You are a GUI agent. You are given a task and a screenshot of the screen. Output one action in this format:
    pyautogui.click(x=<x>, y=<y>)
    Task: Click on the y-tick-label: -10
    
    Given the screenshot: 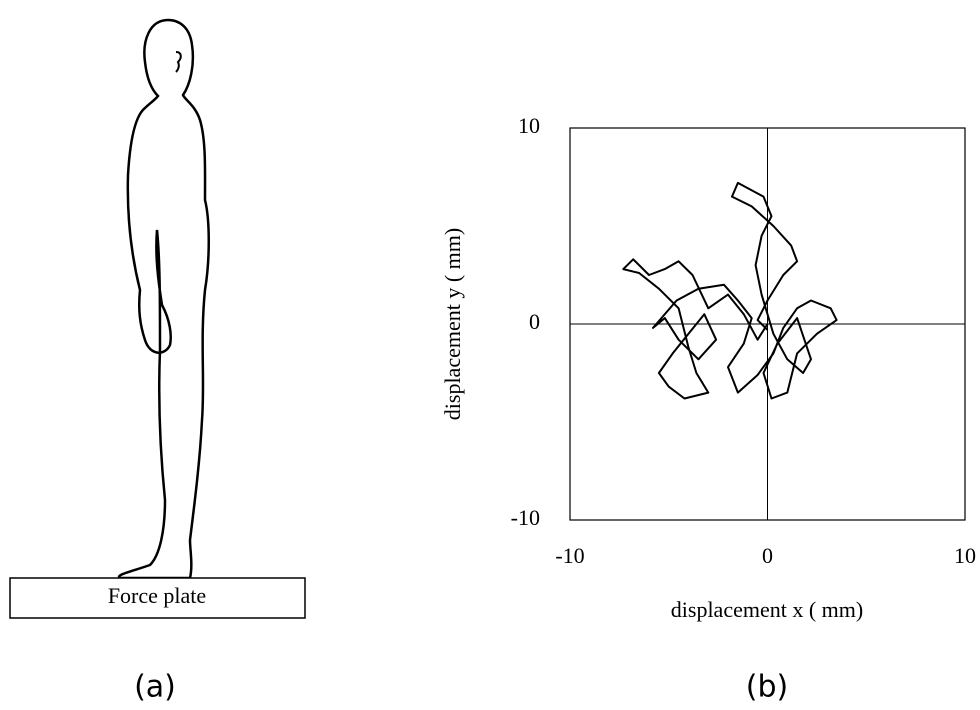 What is the action you would take?
    pyautogui.click(x=525, y=517)
    